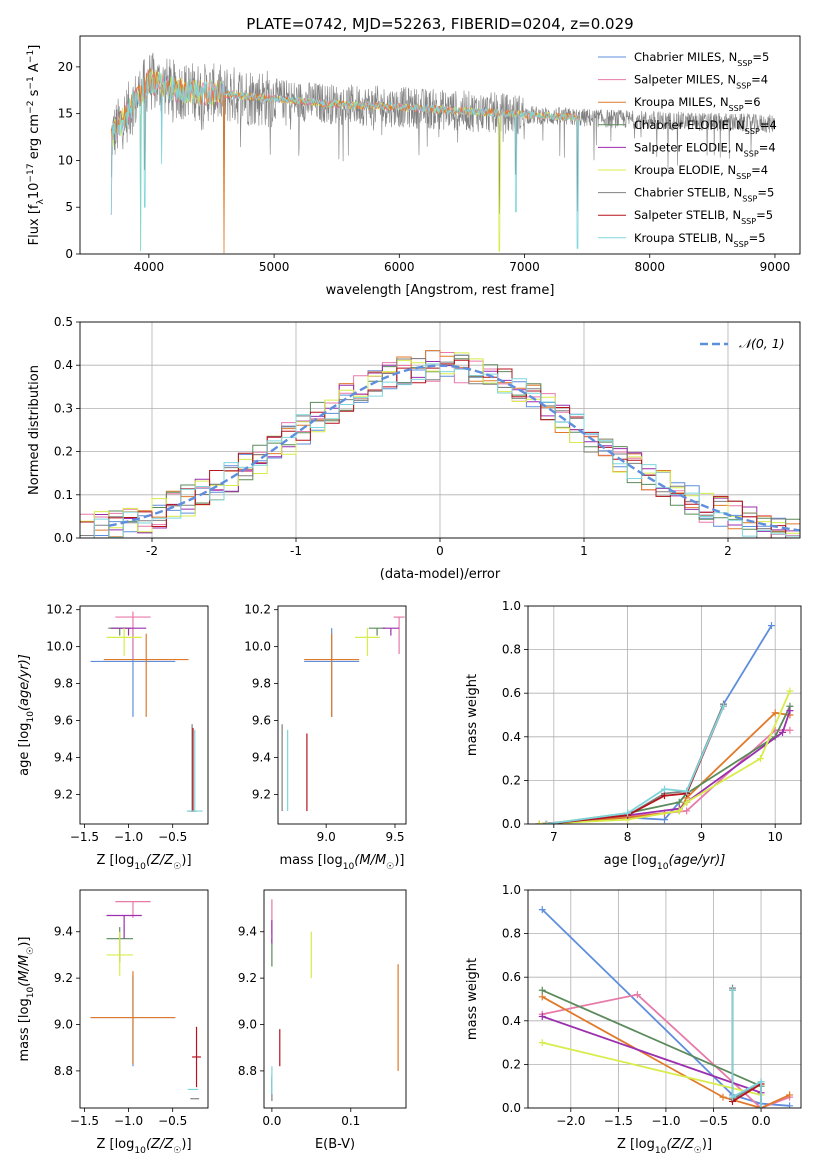 The image size is (819, 1170). I want to click on series-line-chabrier_miles, so click(665, 1007).